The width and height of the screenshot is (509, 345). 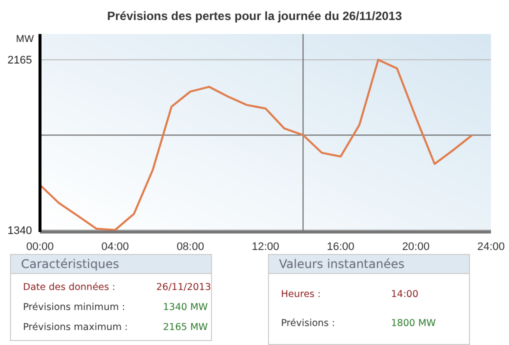 I want to click on text: Prévisions minimum :, so click(x=74, y=307).